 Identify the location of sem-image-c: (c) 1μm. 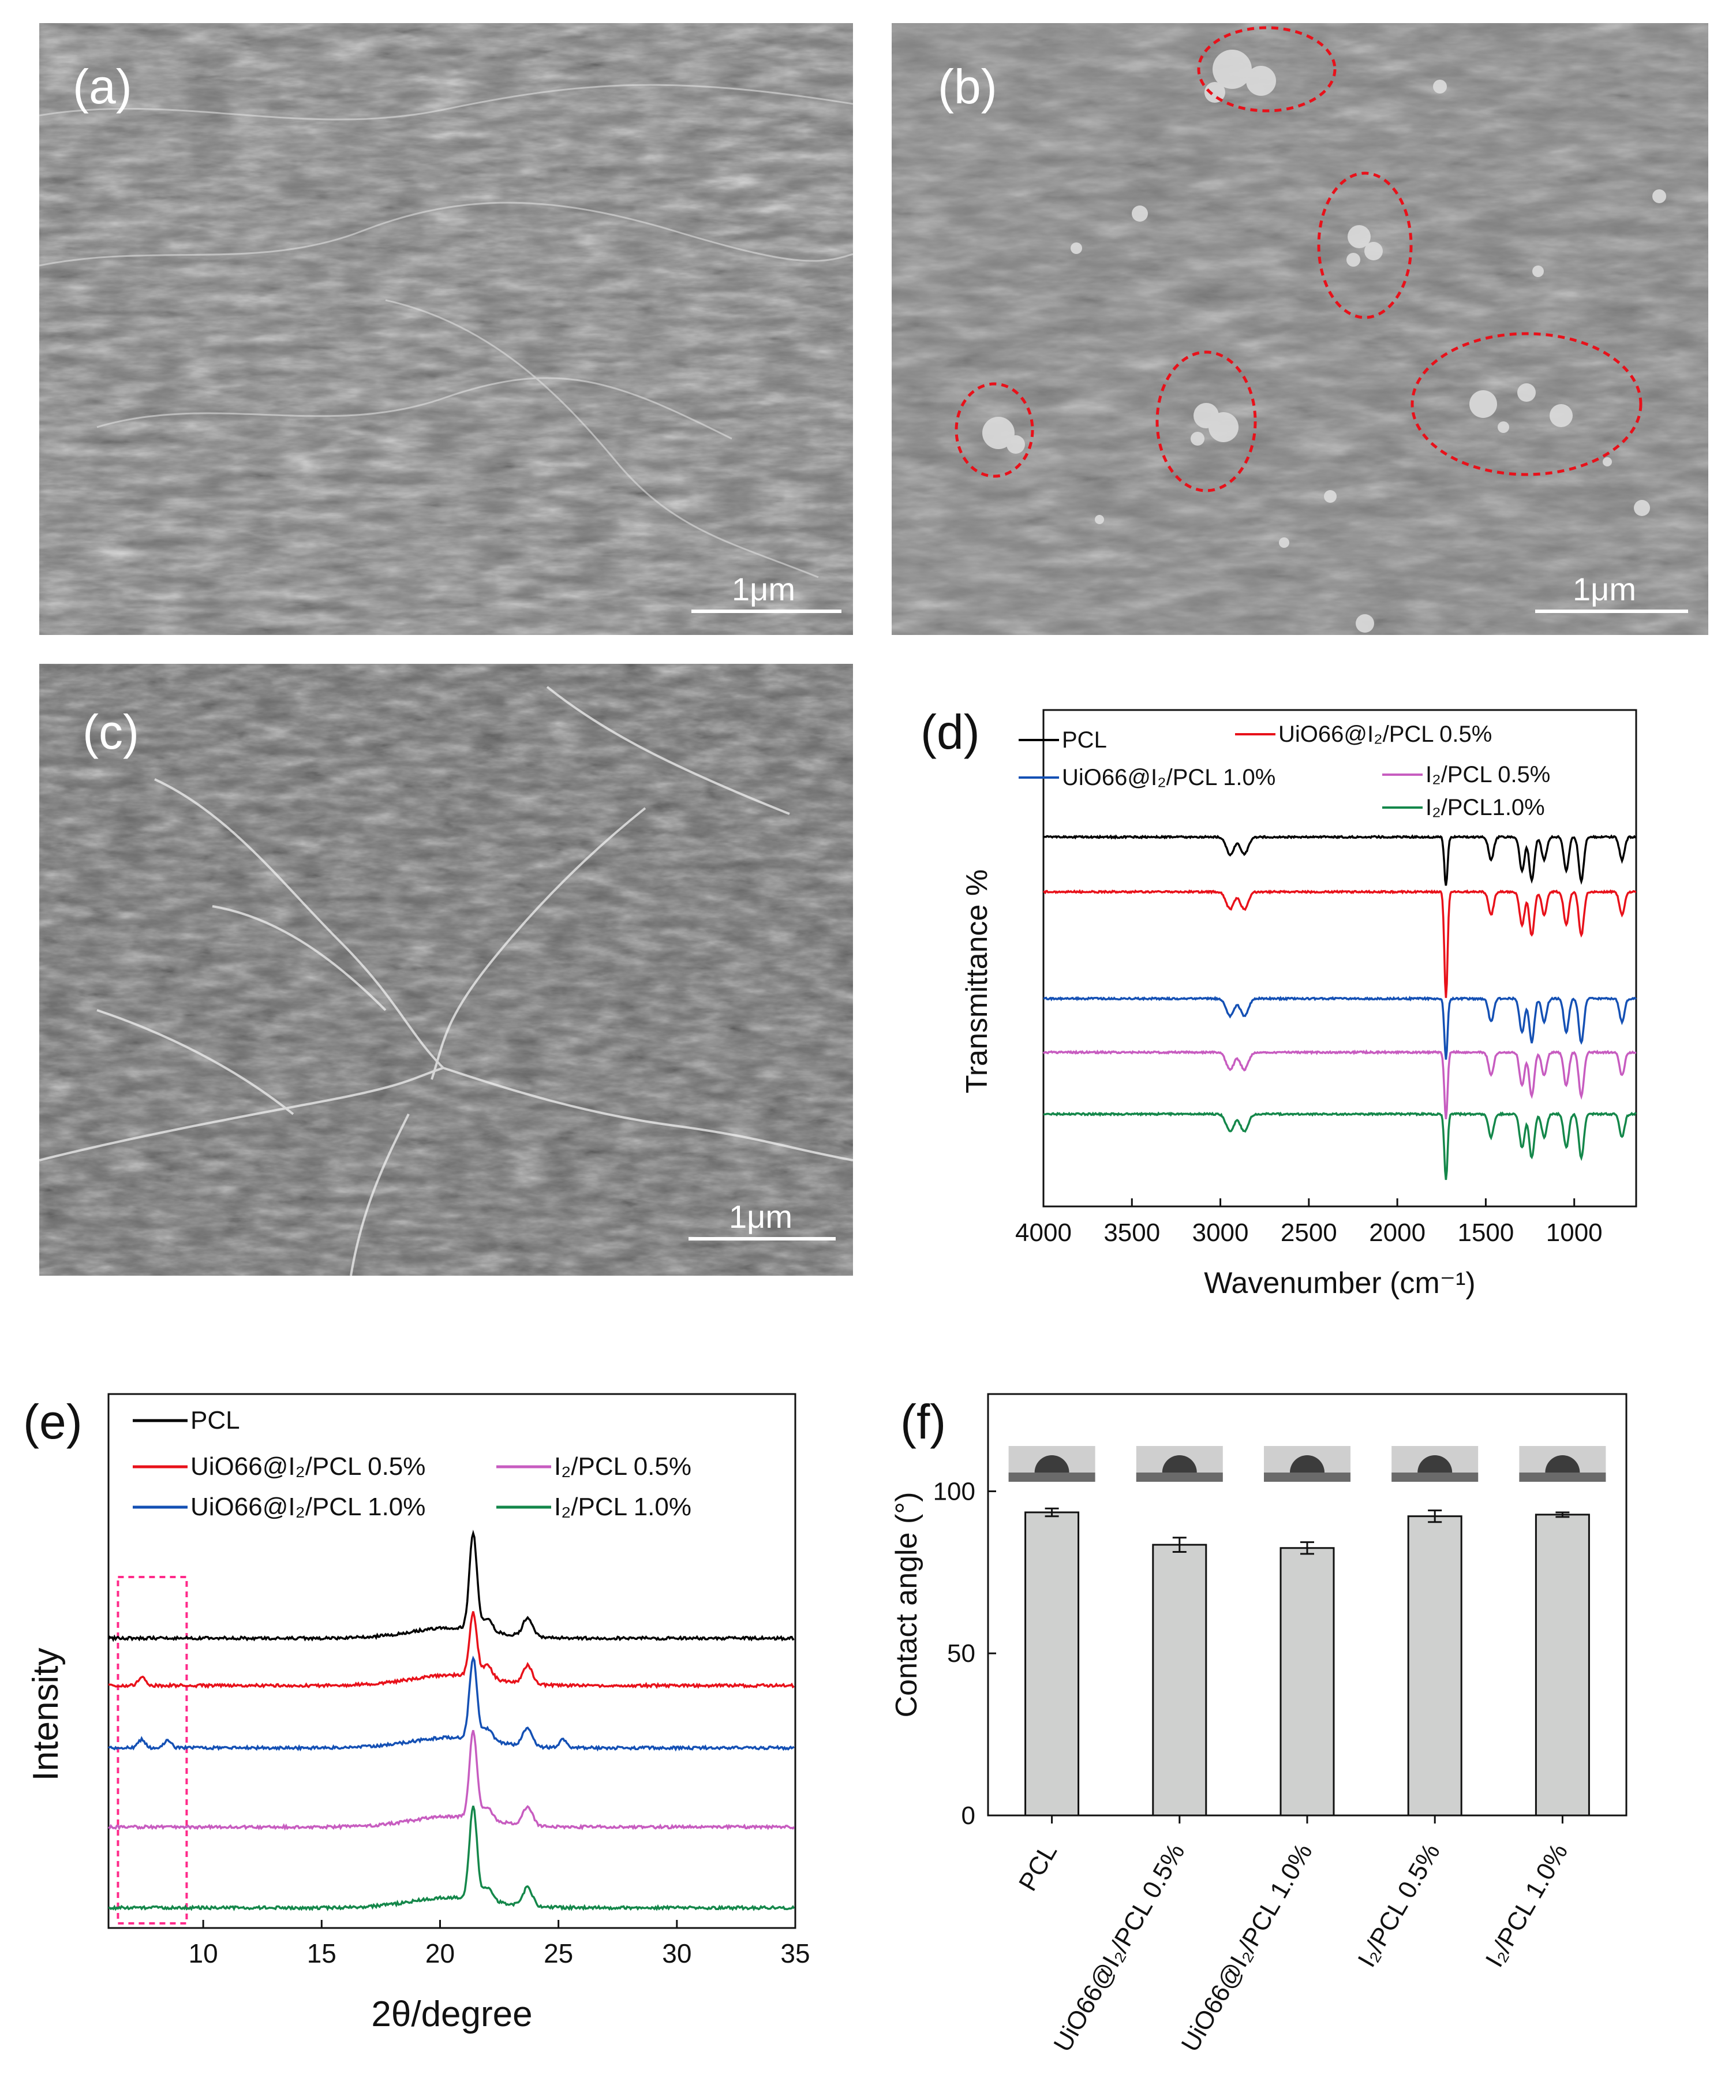
(446, 970).